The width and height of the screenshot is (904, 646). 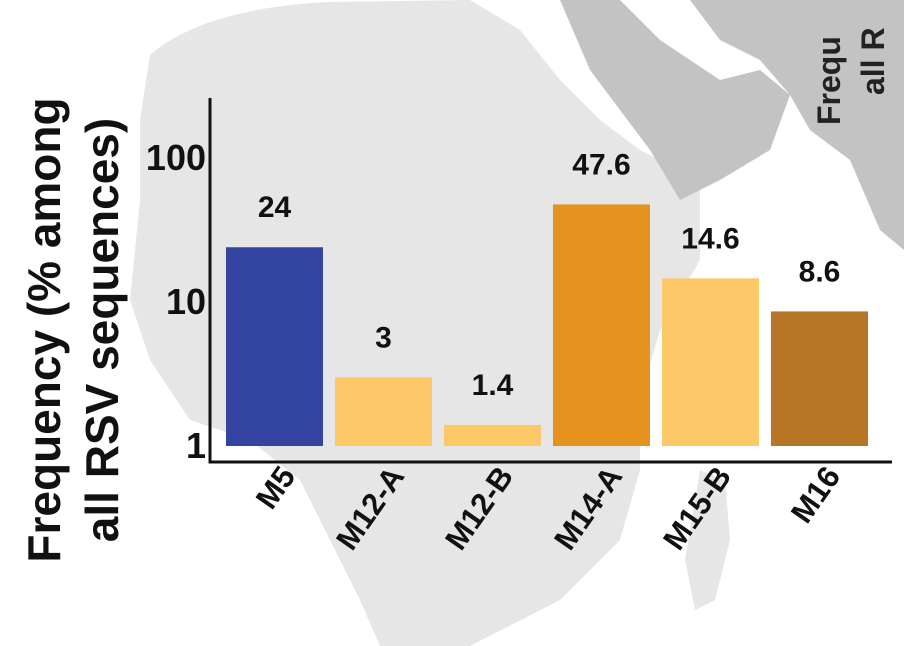 I want to click on y-axis-title-line2: all RSV sequences), so click(x=102, y=330).